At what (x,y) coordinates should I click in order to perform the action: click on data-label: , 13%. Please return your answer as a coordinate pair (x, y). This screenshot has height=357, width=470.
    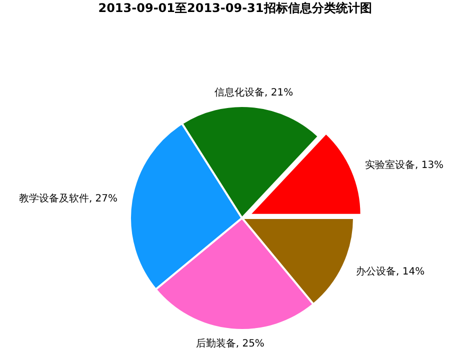
    Looking at the image, I should click on (429, 165).